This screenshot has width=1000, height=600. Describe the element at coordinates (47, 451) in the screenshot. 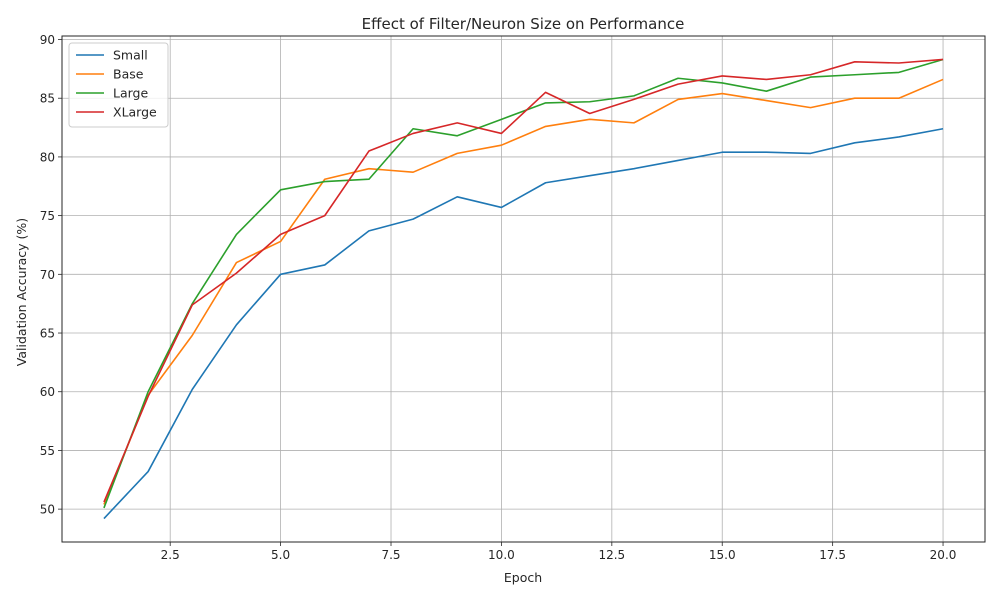

I see `y-tick-label: 55` at that location.